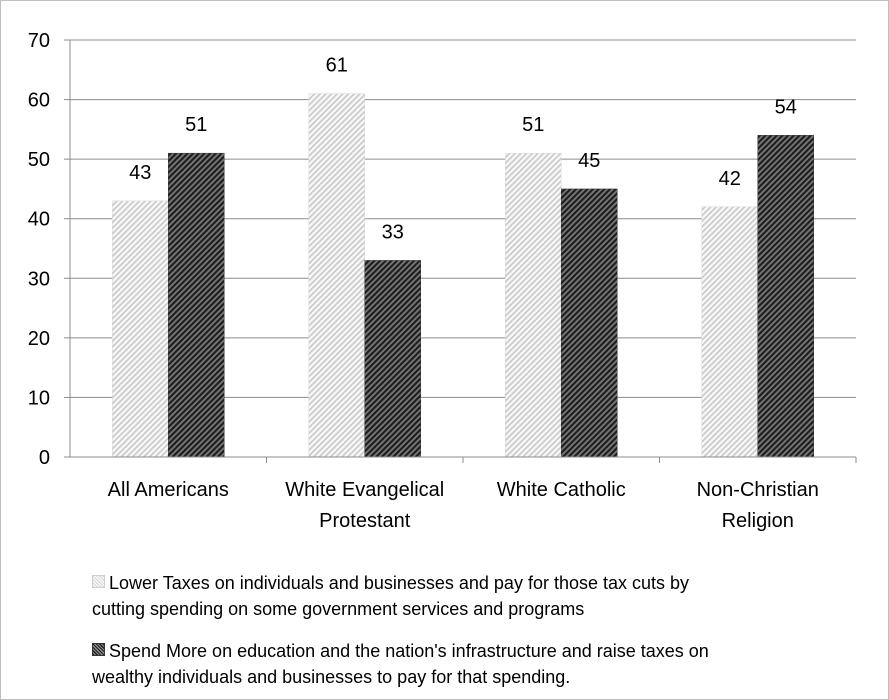 Image resolution: width=889 pixels, height=700 pixels. Describe the element at coordinates (39, 339) in the screenshot. I see `y-tick-label: 20` at that location.